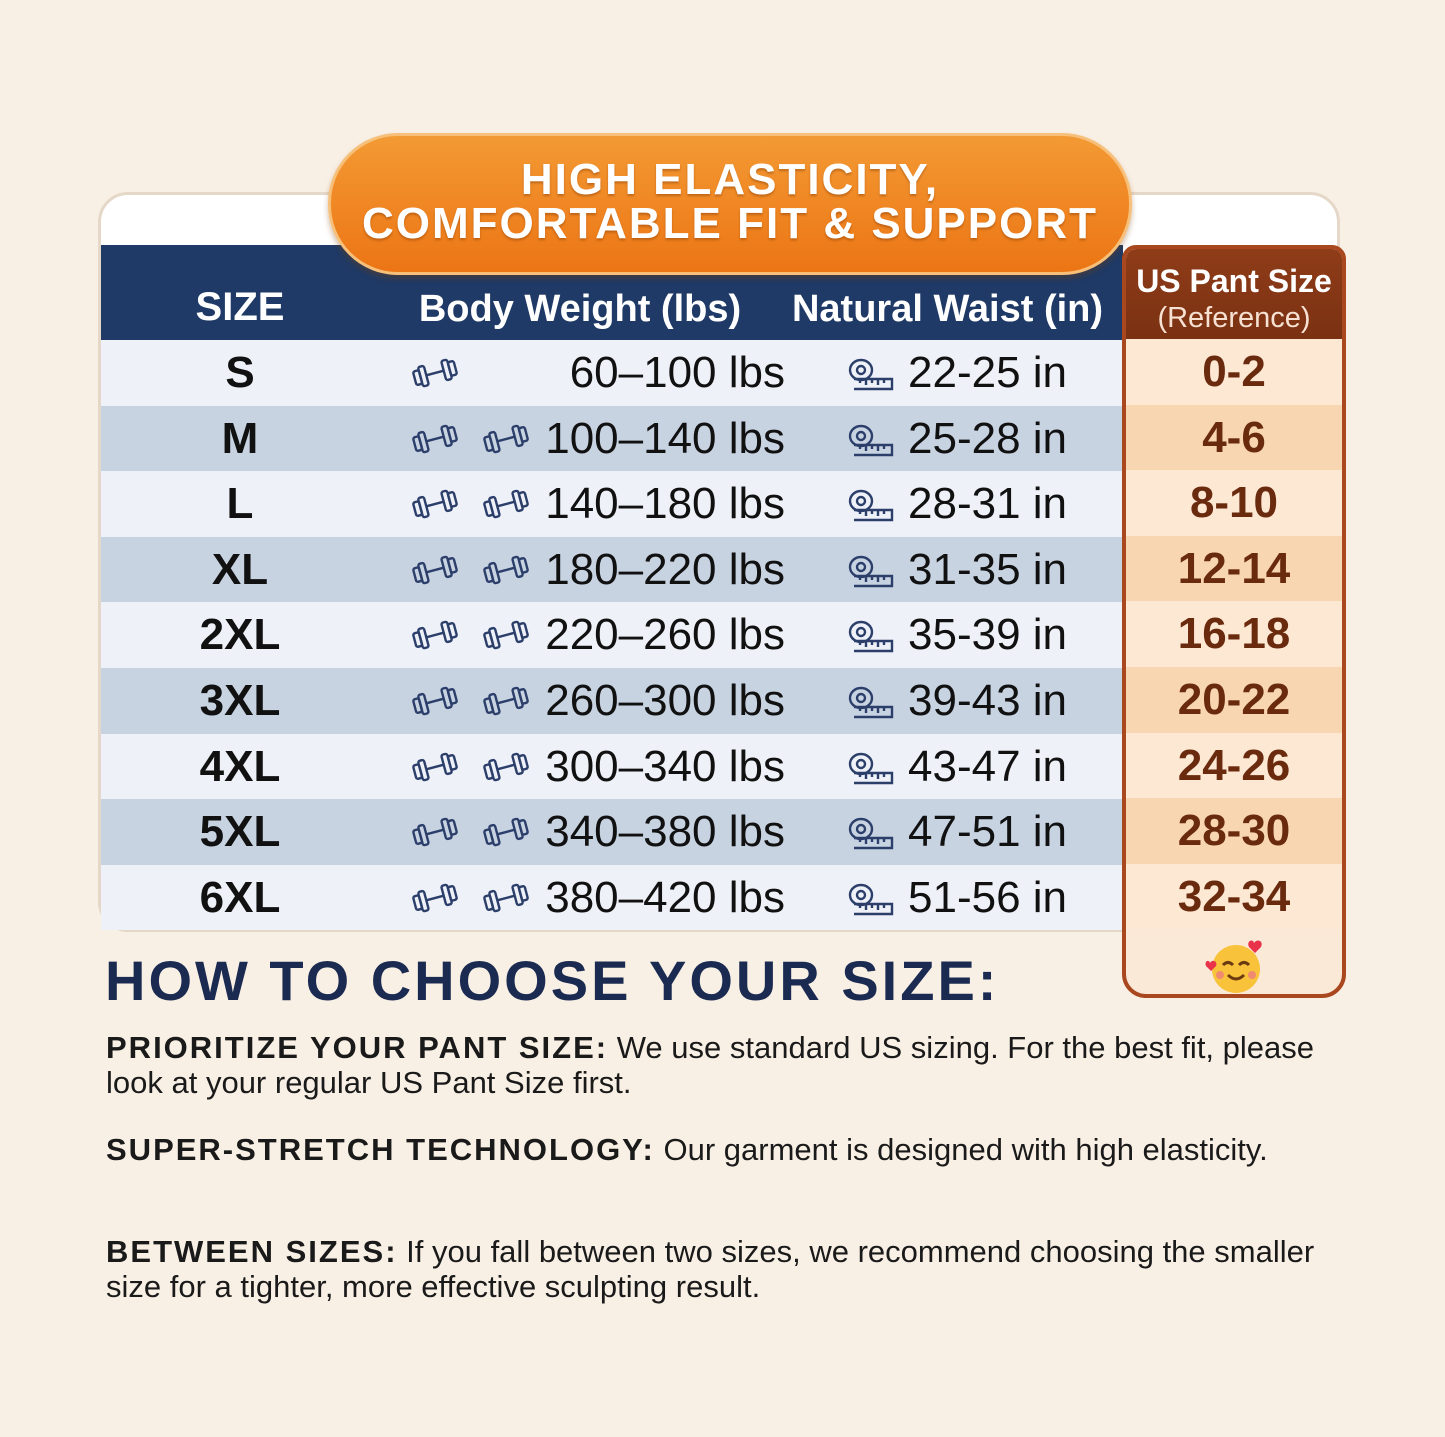  Describe the element at coordinates (240, 438) in the screenshot. I see `size-cell: M` at that location.